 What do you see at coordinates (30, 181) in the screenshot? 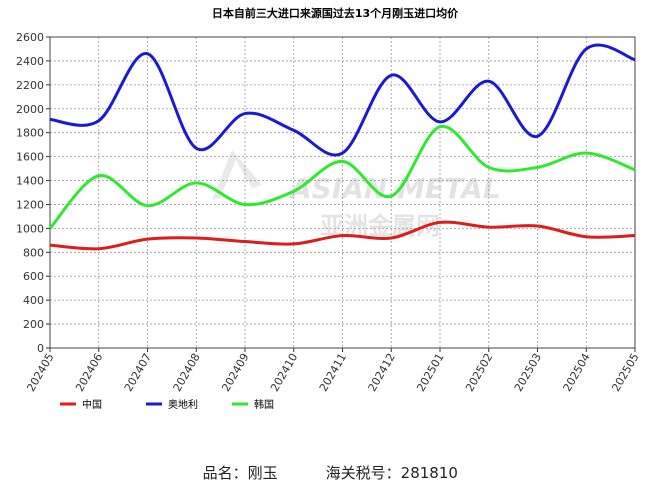
I see `y-tick-label: 1400` at bounding box center [30, 181].